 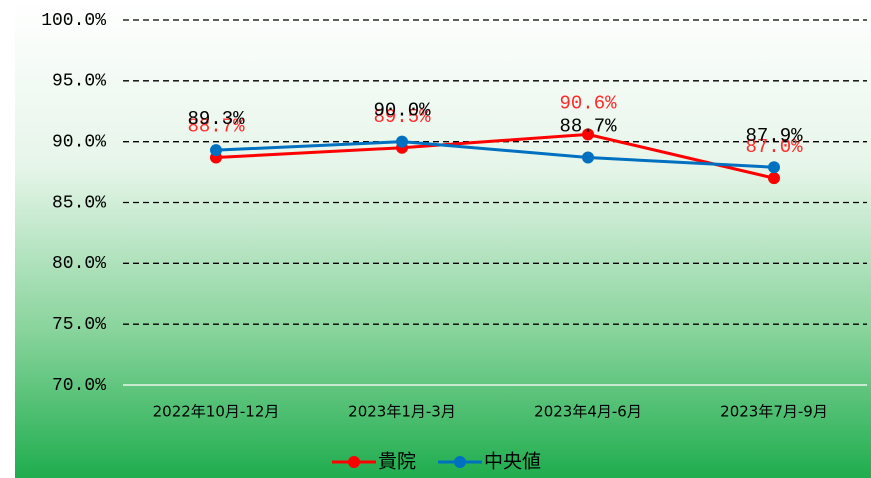 I want to click on data-label: 89.5%, so click(x=402, y=117).